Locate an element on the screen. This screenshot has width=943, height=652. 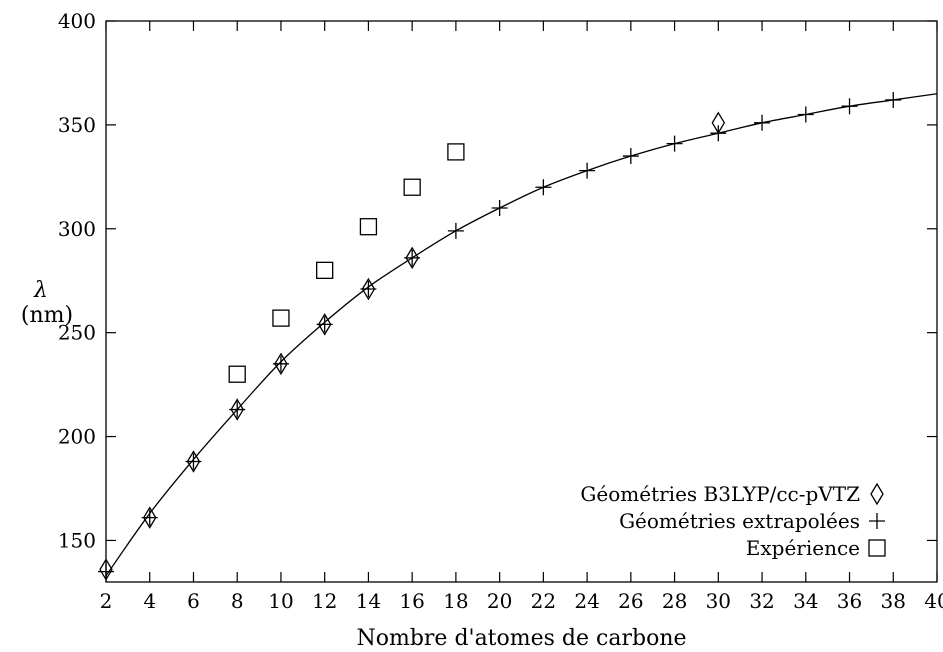
x-tick-label: 32 is located at coordinates (761, 601).